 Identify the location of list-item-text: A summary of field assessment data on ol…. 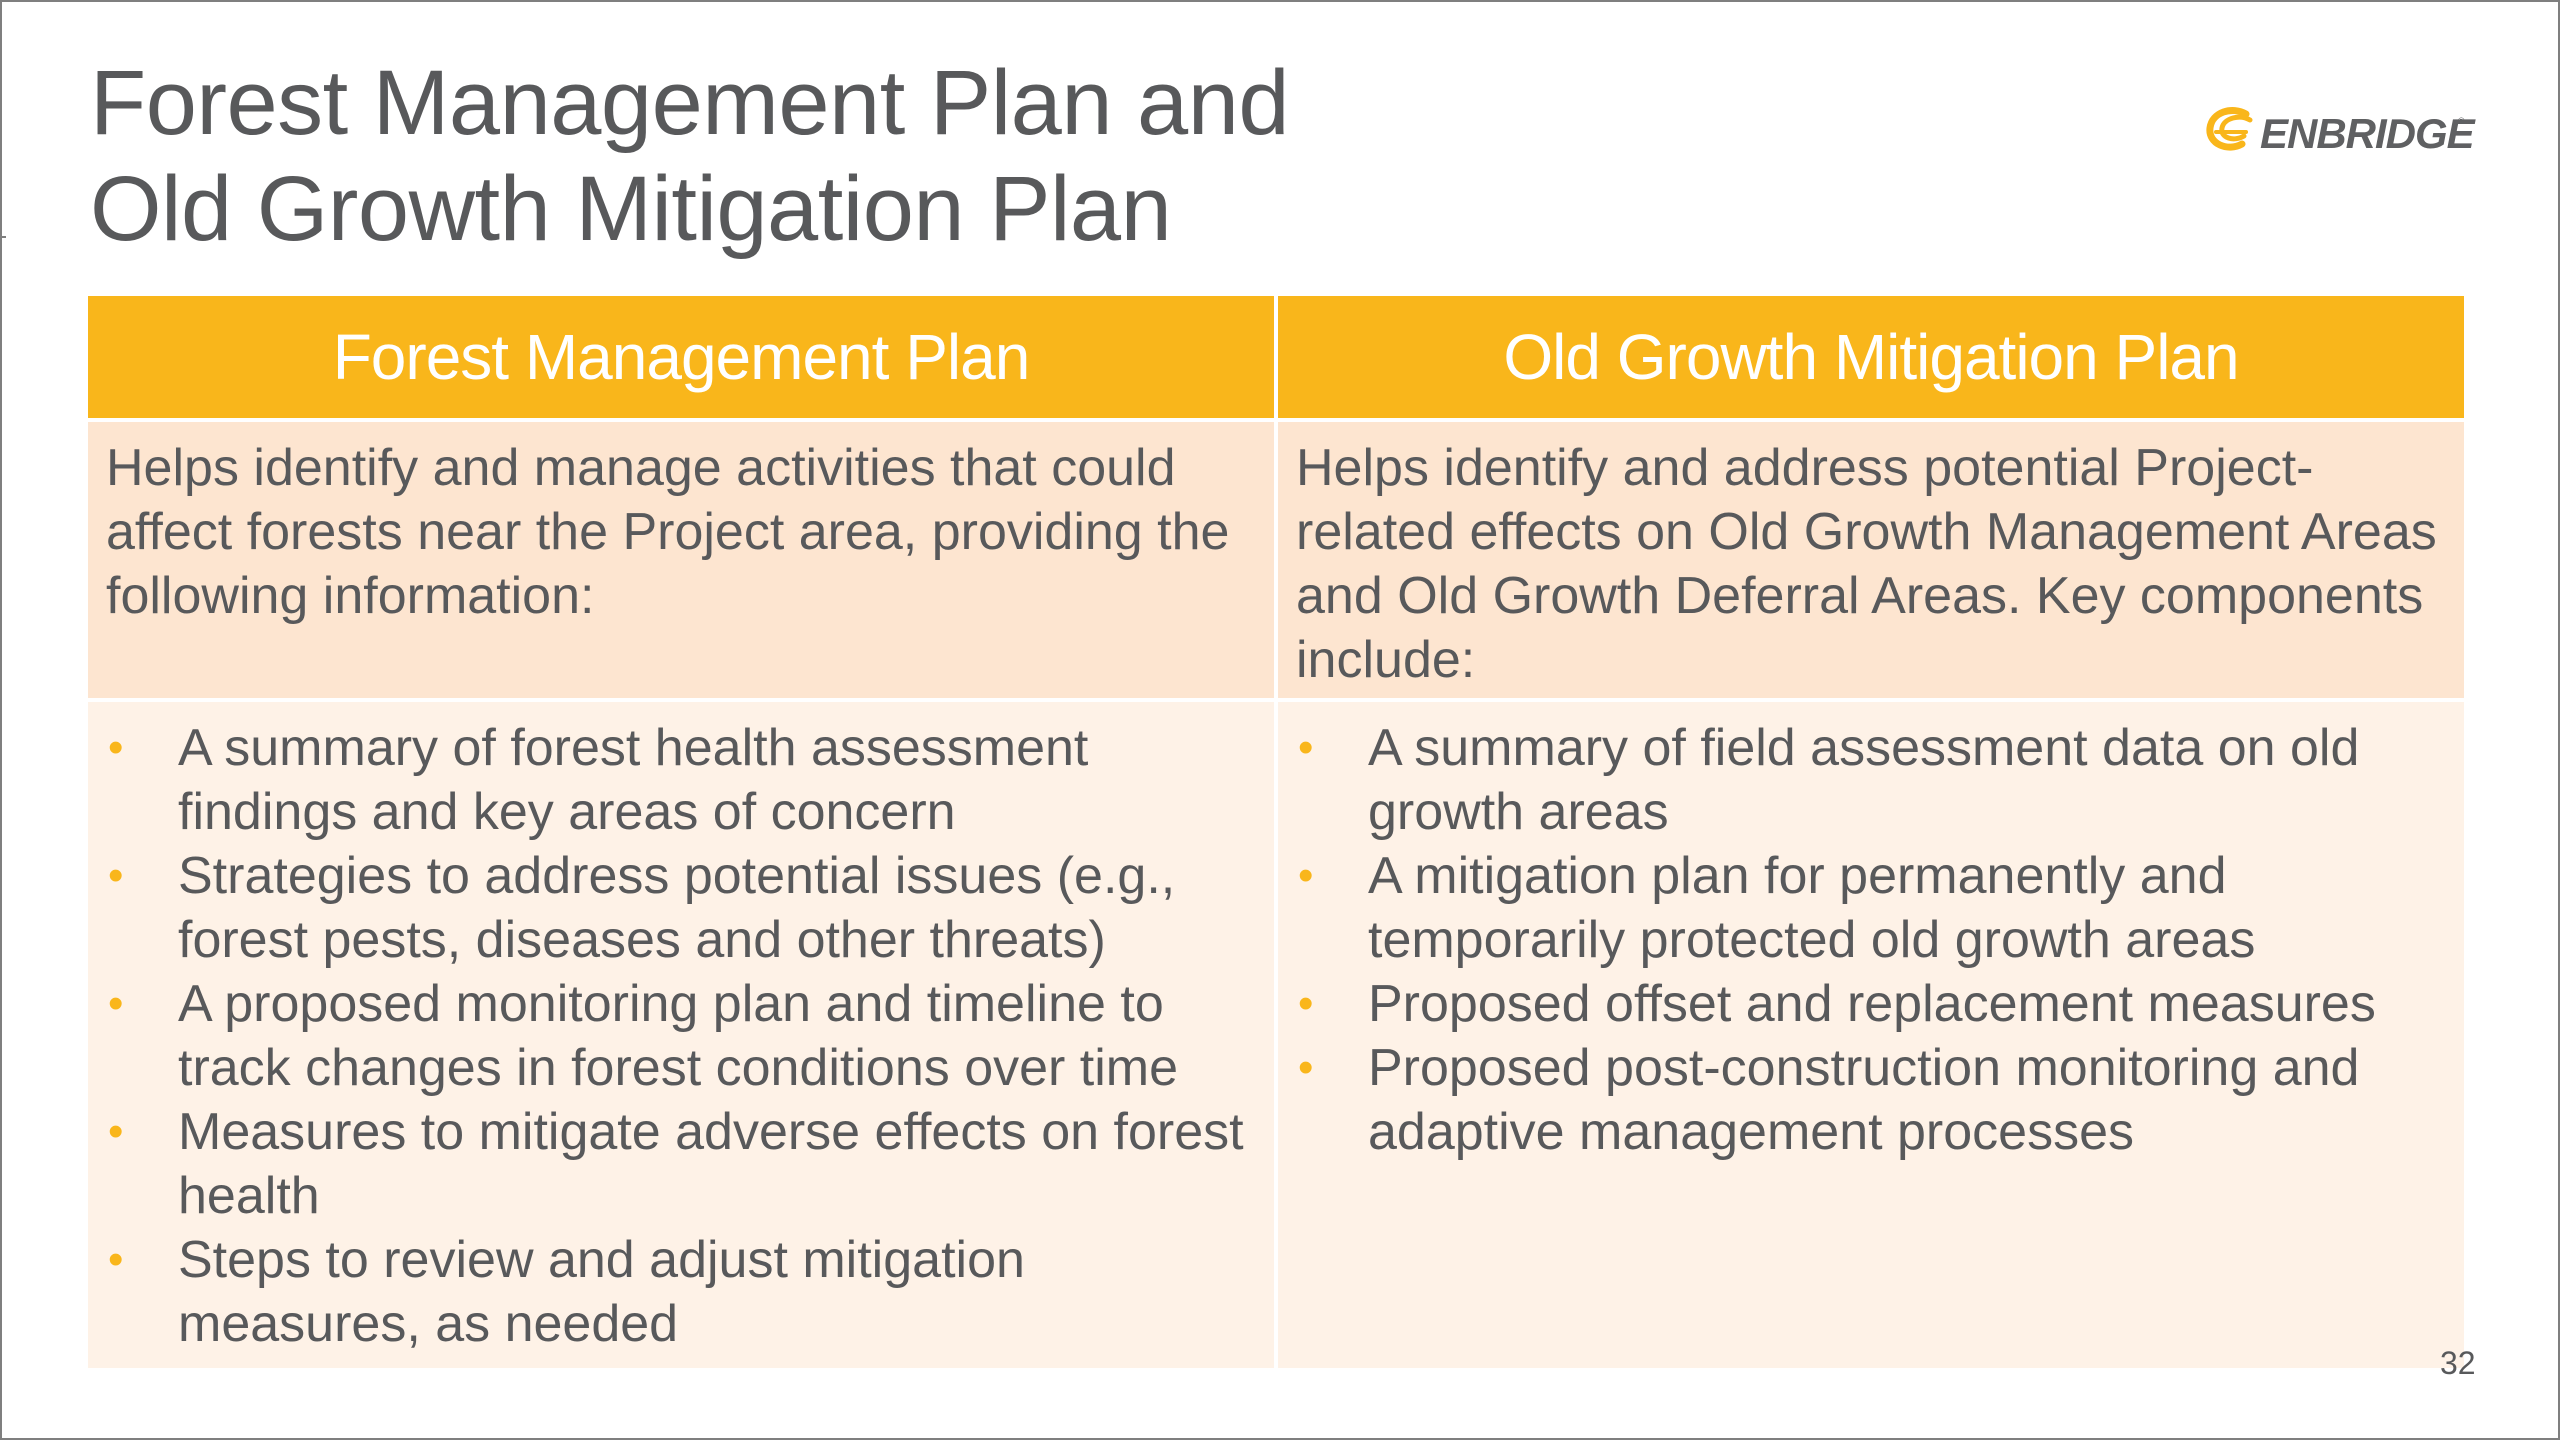
(1864, 780).